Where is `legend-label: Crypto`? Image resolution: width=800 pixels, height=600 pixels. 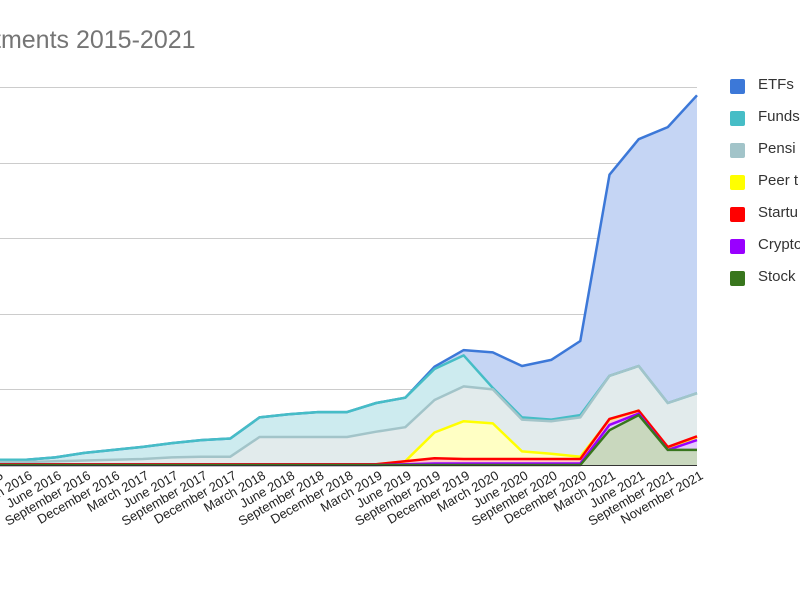 legend-label: Crypto is located at coordinates (779, 244).